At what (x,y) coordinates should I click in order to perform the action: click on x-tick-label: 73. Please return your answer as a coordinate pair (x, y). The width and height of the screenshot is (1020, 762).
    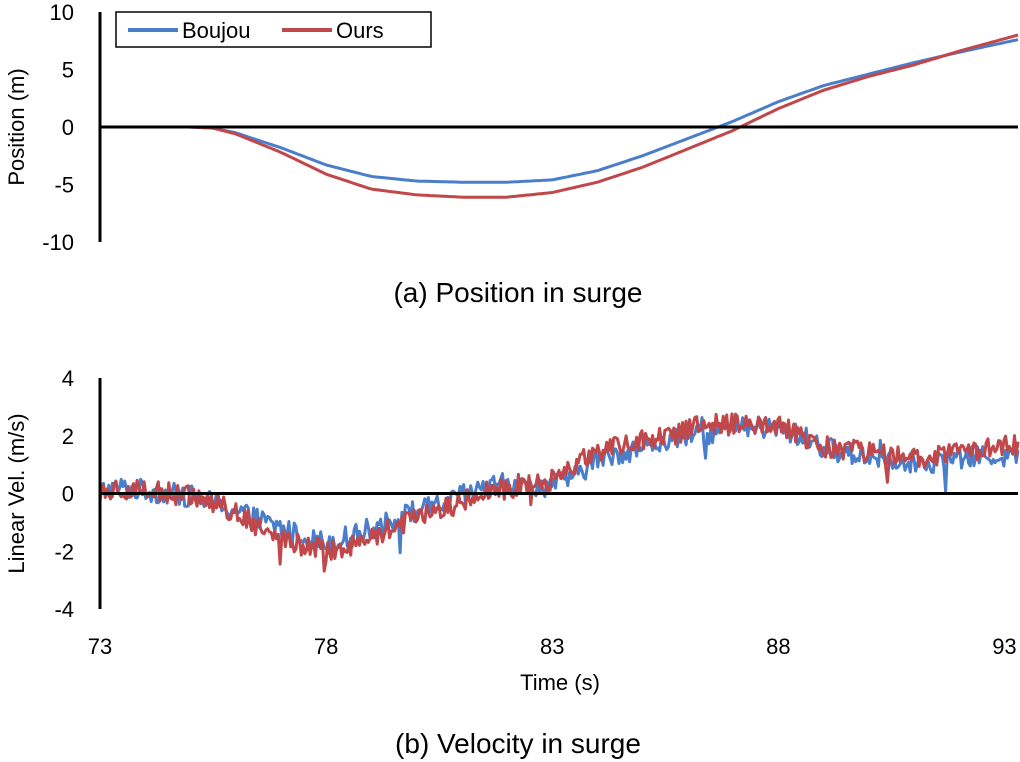
    Looking at the image, I should click on (100, 646).